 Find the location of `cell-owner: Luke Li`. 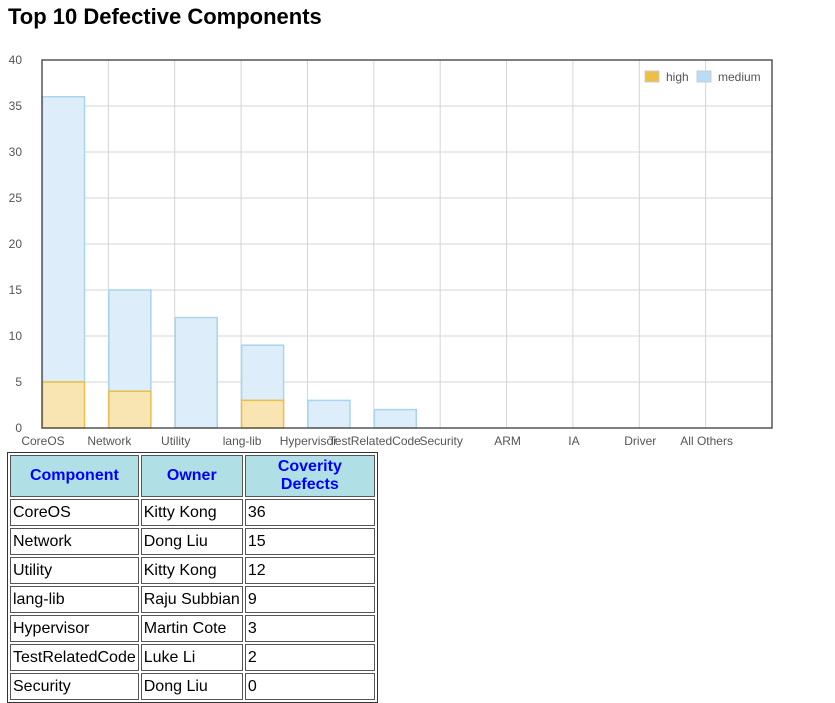

cell-owner: Luke Li is located at coordinates (191, 657).